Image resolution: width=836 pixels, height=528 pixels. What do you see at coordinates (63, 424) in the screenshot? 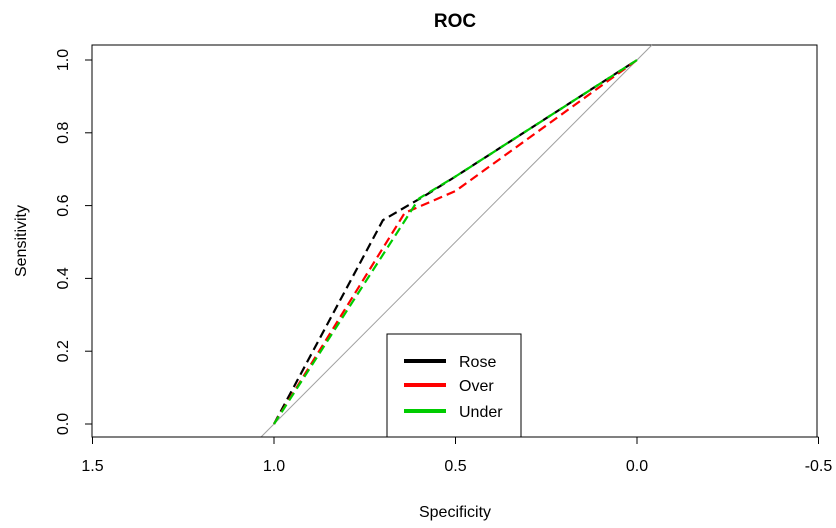
I see `y-tick-label: 0.0` at bounding box center [63, 424].